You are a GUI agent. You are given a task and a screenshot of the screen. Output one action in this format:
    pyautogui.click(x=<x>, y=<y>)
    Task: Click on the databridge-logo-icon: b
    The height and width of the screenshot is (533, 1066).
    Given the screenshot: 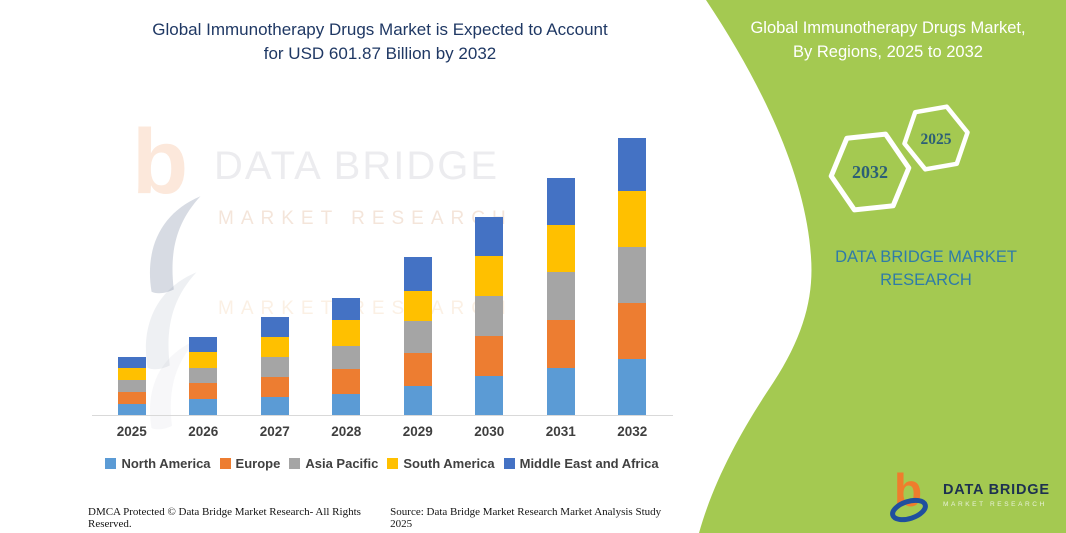 What is the action you would take?
    pyautogui.click(x=909, y=494)
    